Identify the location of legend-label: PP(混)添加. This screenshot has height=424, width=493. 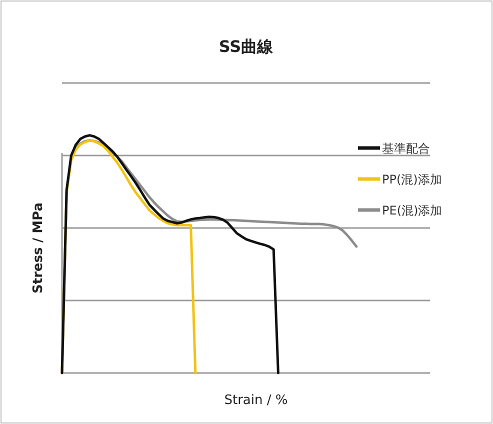
(412, 179).